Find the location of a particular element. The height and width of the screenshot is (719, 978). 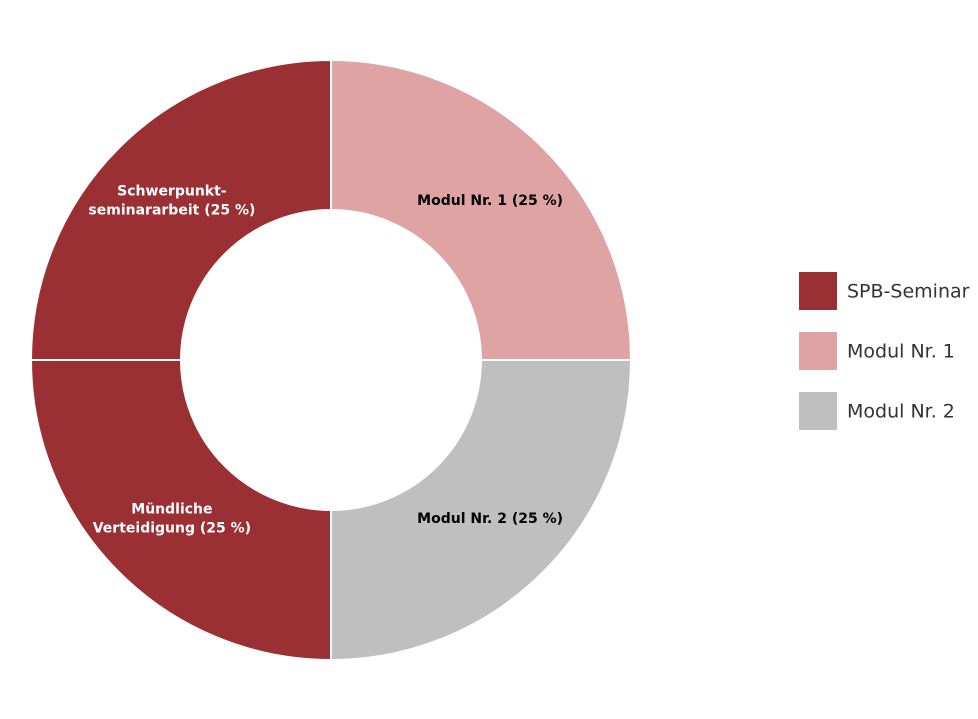

data-label: Modul Nr. 2 (25 %) is located at coordinates (490, 519).